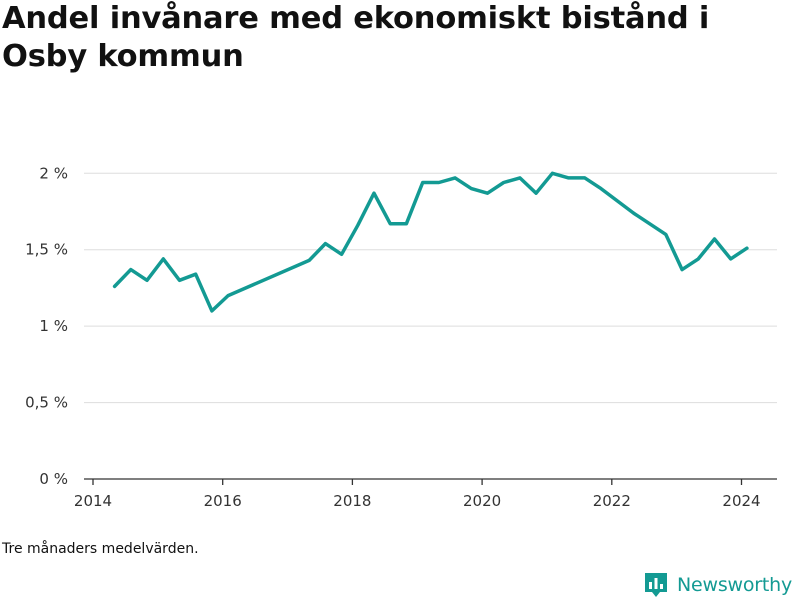  Describe the element at coordinates (417, 494) in the screenshot. I see `x-axis: 2014 2016 2018 2020 2022 2024` at that location.